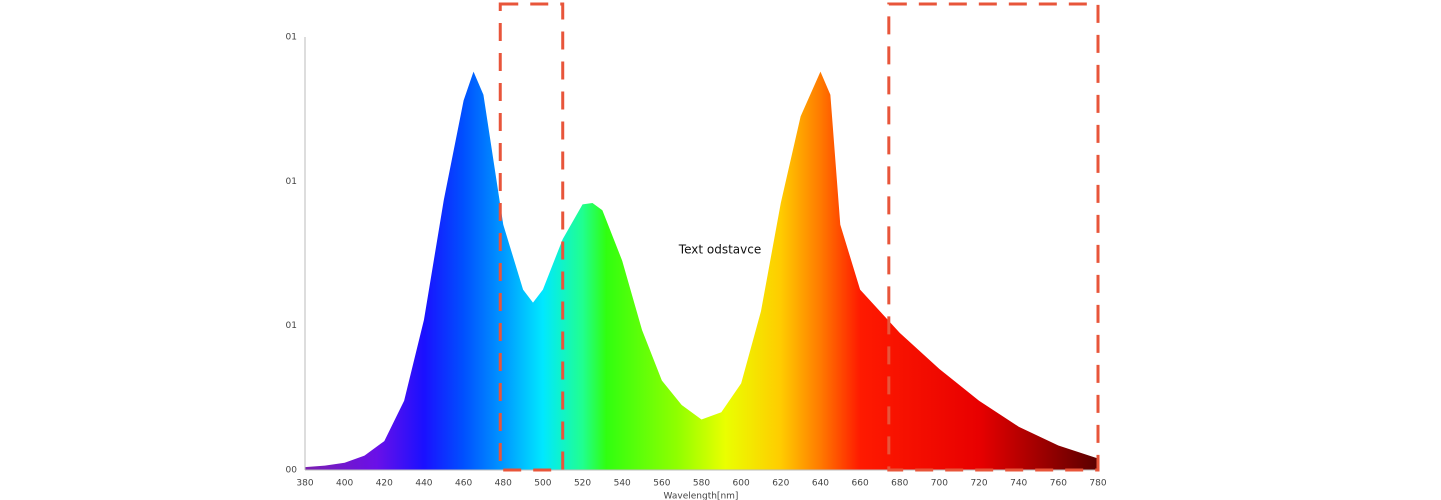 The width and height of the screenshot is (1441, 500). I want to click on x-tick-label: 520, so click(582, 484).